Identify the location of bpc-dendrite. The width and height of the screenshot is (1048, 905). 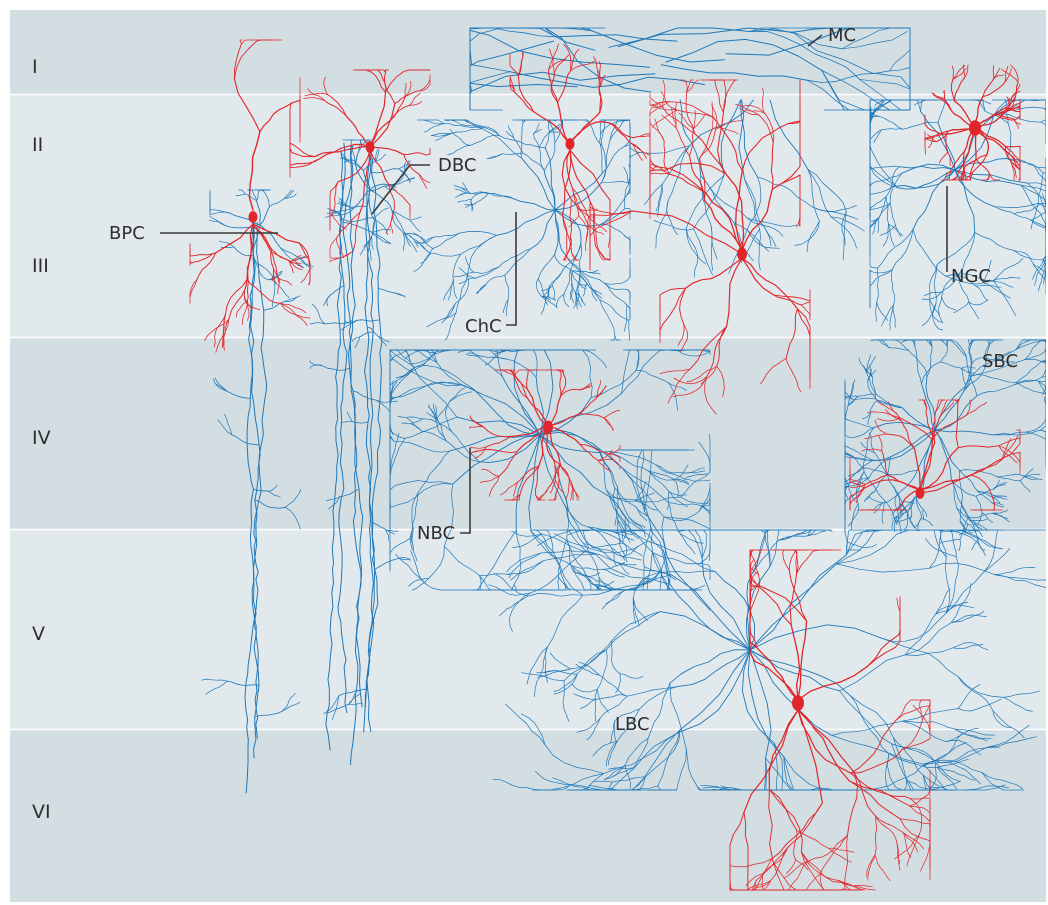
(191, 264).